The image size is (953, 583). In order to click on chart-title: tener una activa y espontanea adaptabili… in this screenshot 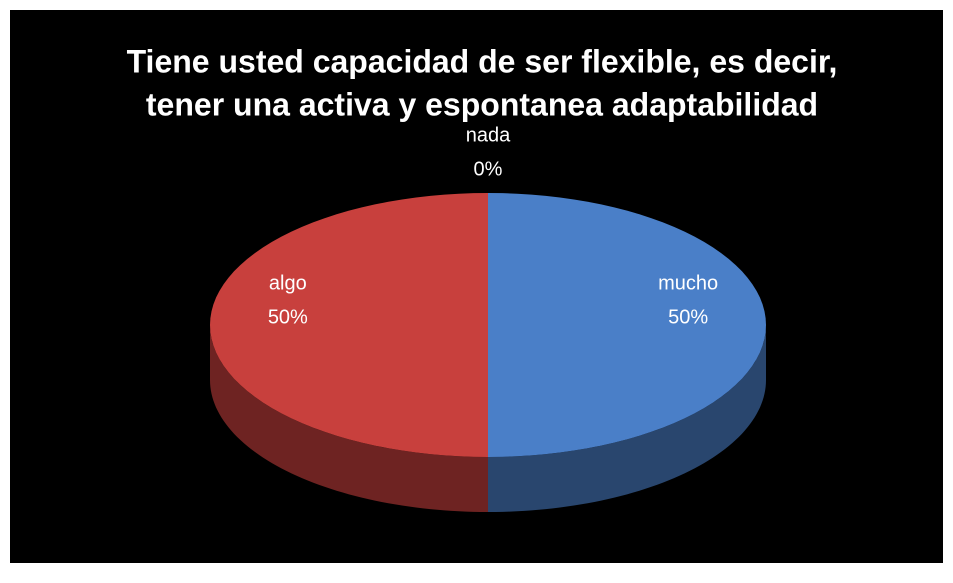, I will do `click(482, 104)`.